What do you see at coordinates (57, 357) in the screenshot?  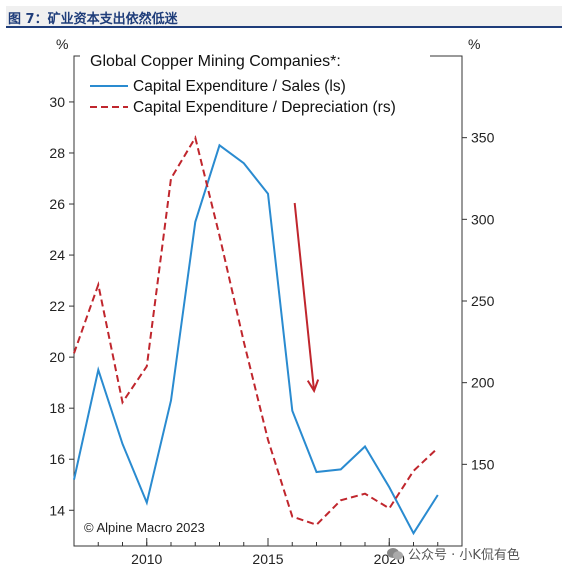 I see `left-tick-label: 20` at bounding box center [57, 357].